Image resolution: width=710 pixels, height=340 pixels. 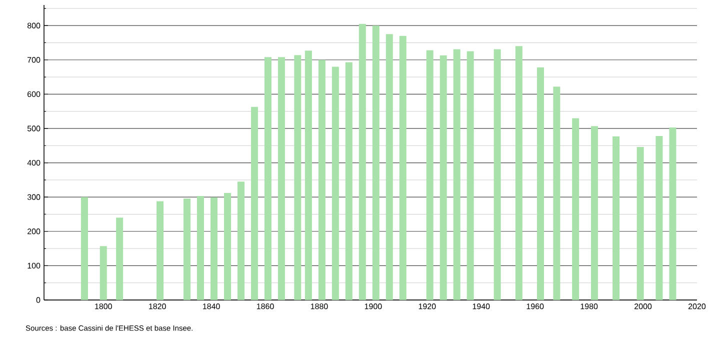 I want to click on x-tick-label: 2020, so click(x=697, y=307).